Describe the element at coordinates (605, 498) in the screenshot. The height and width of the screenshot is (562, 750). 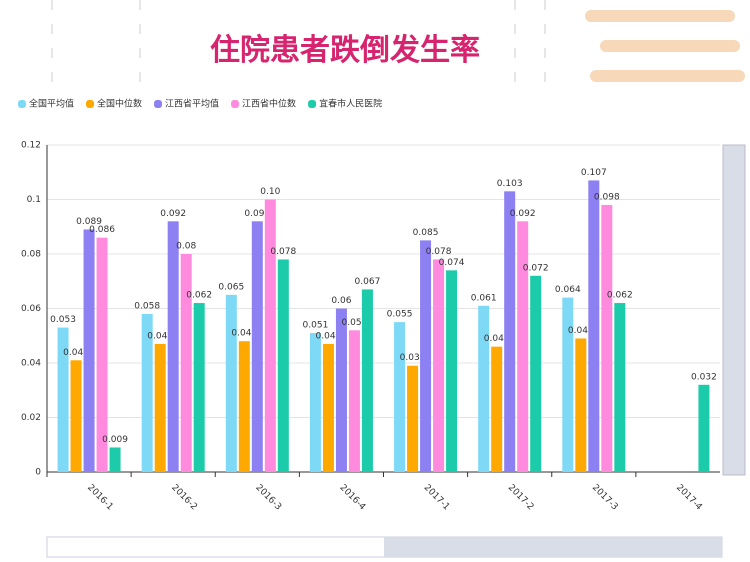
I see `x-tick-label: 2017-3` at that location.